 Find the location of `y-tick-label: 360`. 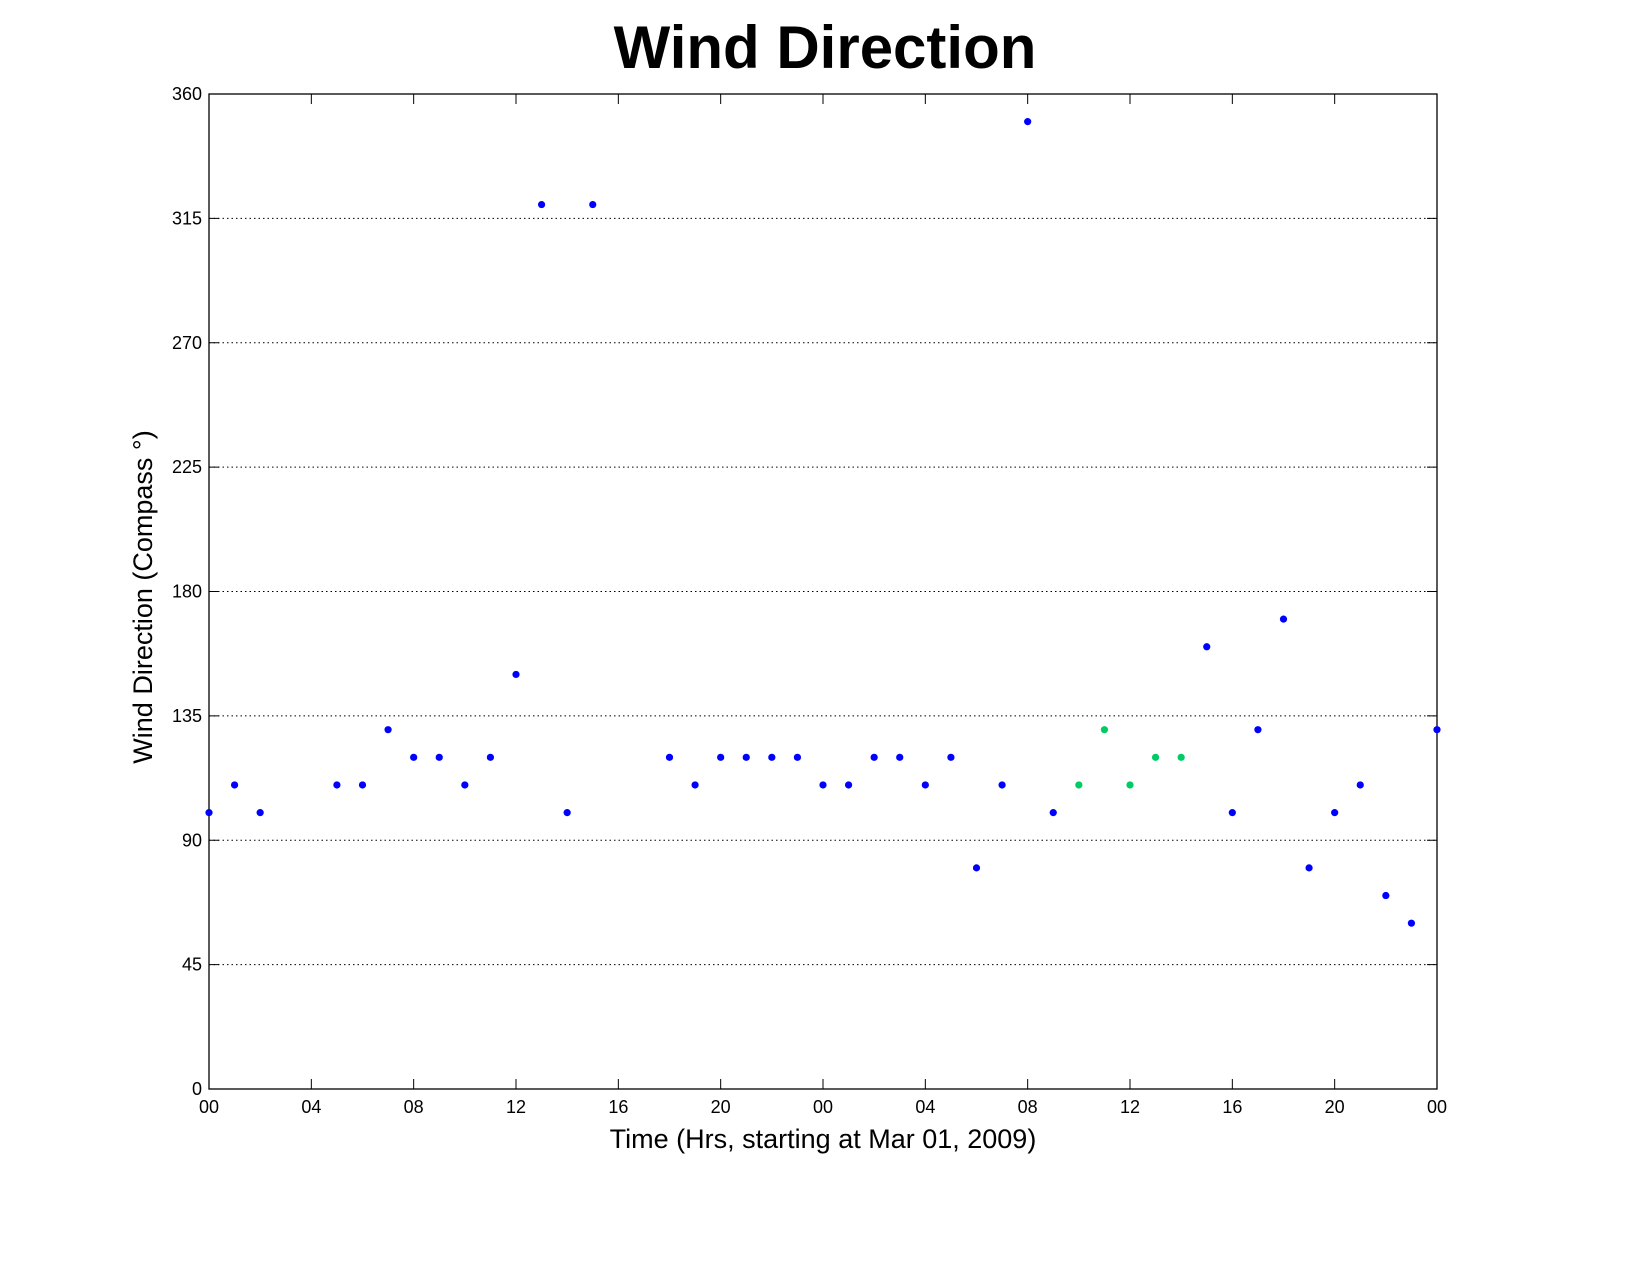

y-tick-label: 360 is located at coordinates (187, 94).